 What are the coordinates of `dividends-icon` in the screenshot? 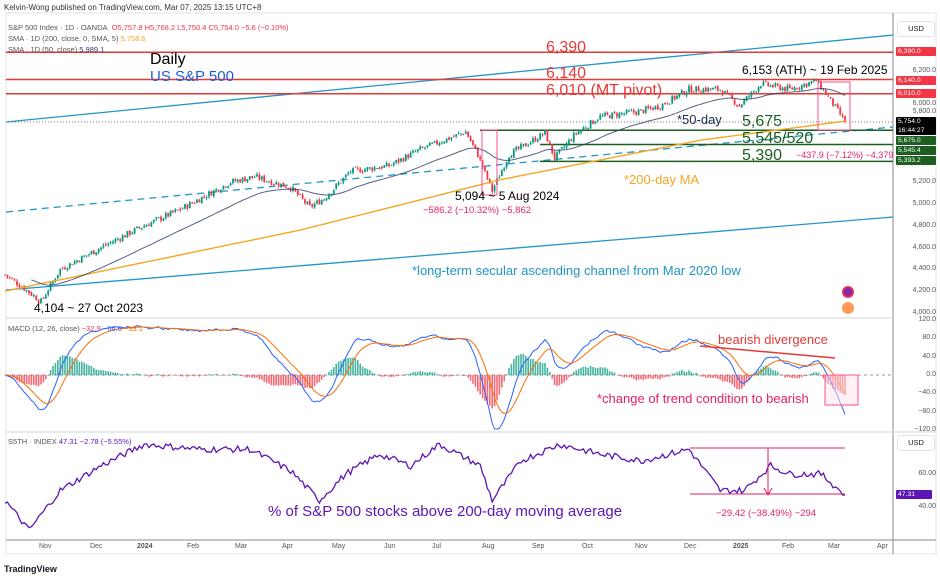 It's located at (848, 308).